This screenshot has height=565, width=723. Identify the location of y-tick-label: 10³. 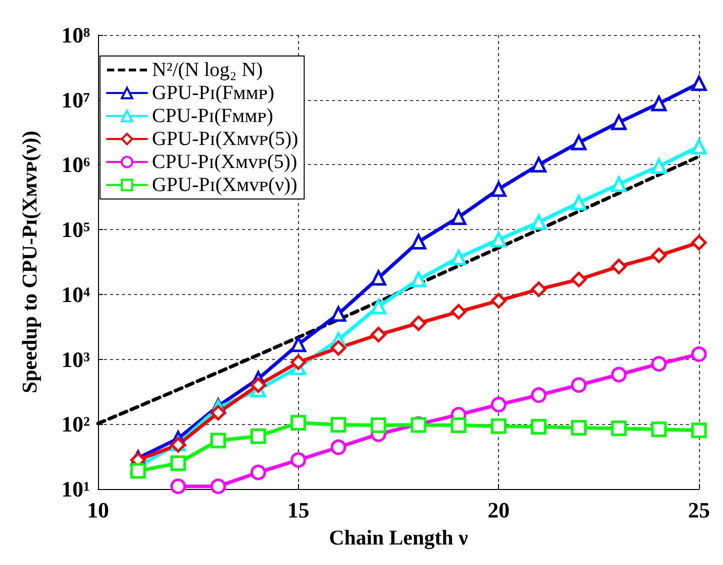
(75, 359).